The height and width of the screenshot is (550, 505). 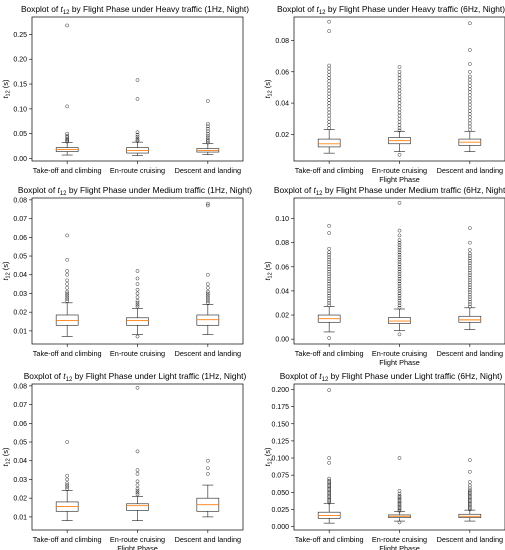 I want to click on chart-3-ytick-label: 0.06, so click(x=20, y=238).